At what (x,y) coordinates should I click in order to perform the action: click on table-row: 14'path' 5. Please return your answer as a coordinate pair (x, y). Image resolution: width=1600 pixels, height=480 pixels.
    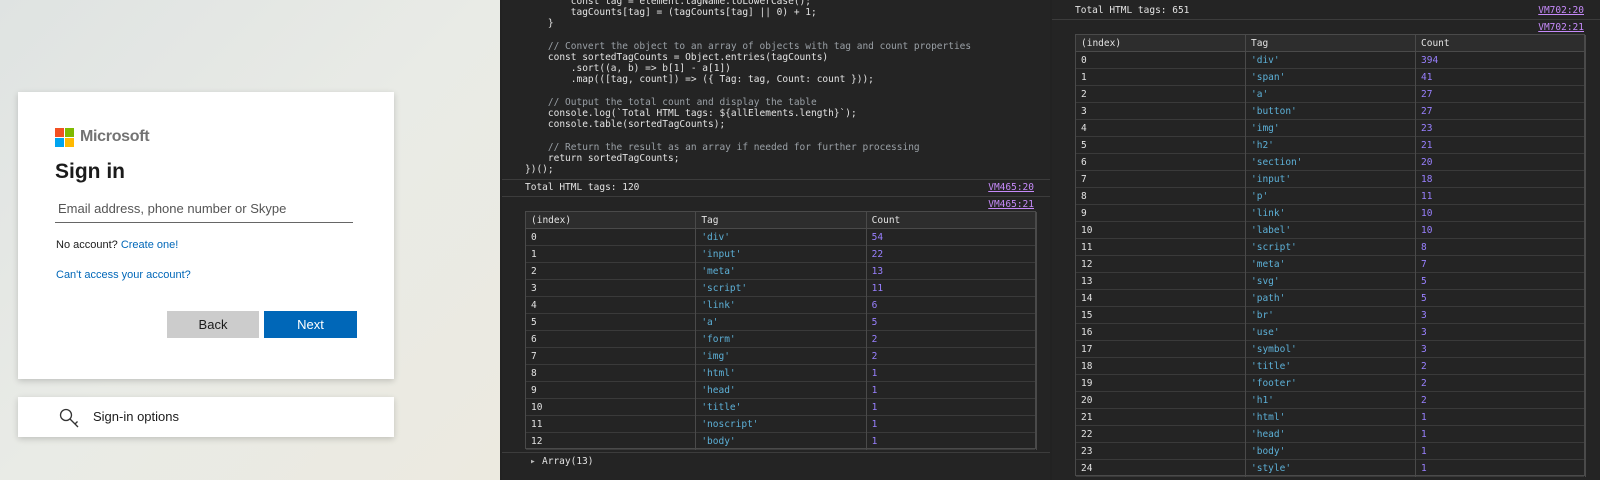
    Looking at the image, I should click on (1331, 298).